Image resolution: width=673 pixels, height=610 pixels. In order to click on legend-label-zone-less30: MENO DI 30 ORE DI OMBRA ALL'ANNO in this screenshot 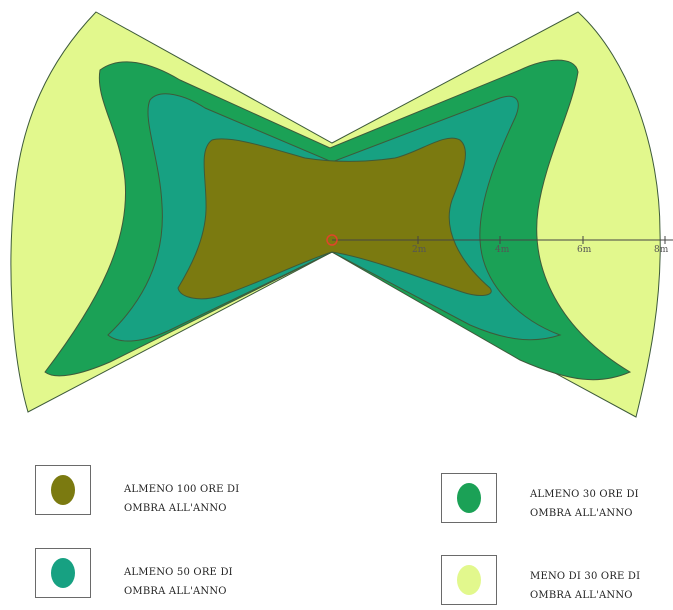, I will do `click(585, 586)`.